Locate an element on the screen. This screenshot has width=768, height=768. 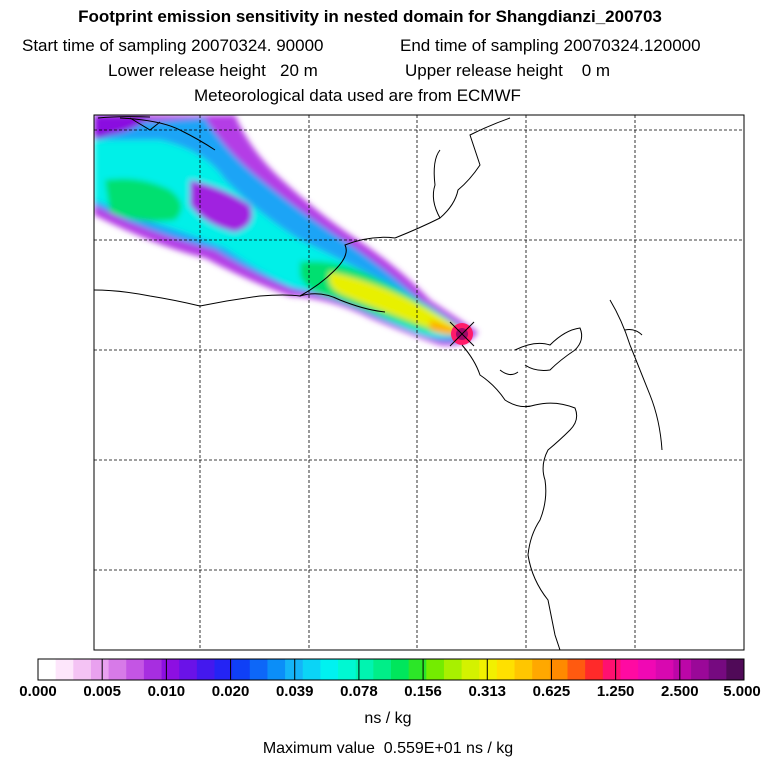
maximum-value-row: Maximum value 0.559E+01 ns / kg is located at coordinates (388, 749).